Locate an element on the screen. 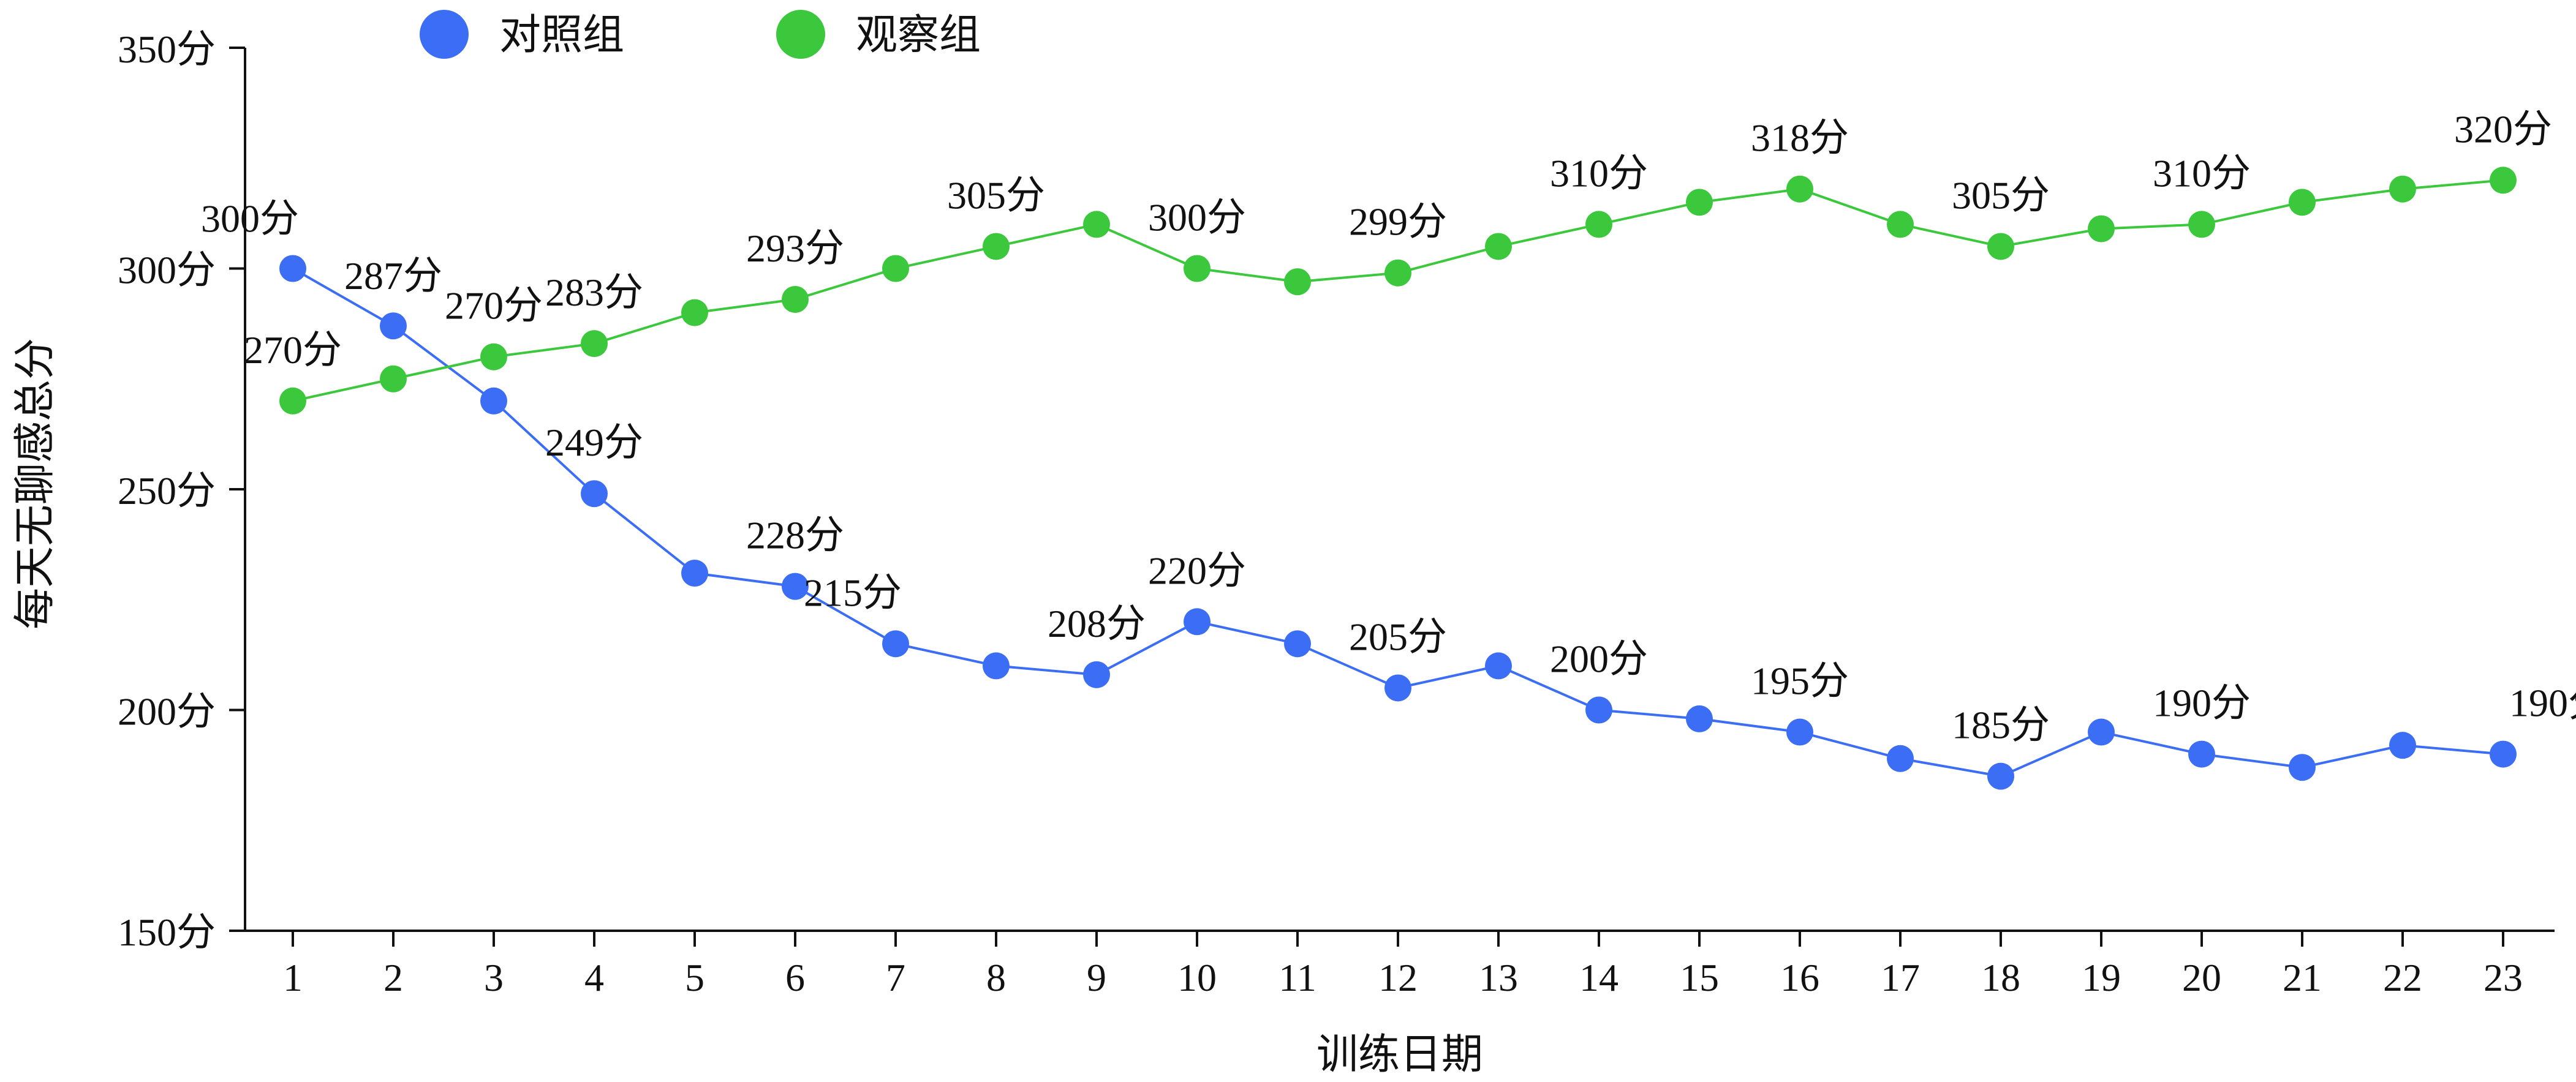 Image resolution: width=2576 pixels, height=1082 pixels. data-label-control: 220分 is located at coordinates (1197, 570).